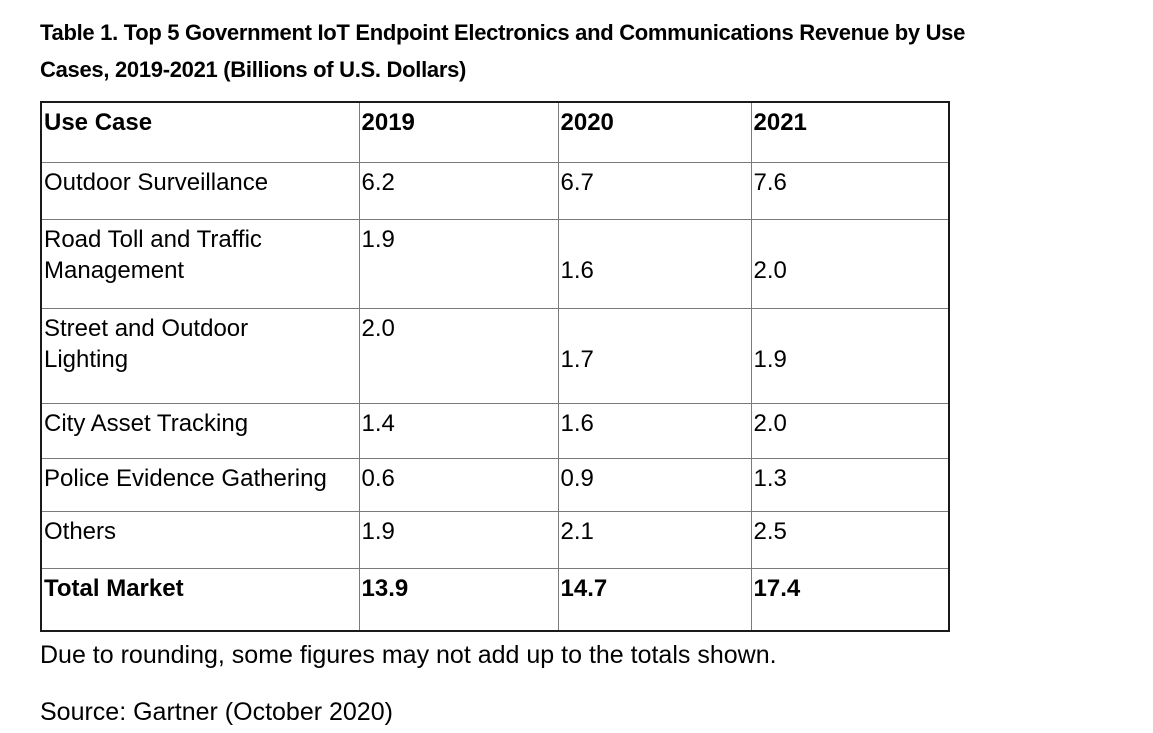 The height and width of the screenshot is (733, 1153). I want to click on table-row-street-outdoor-lighting: Street and Outdoor Lighting 2.0 1.7 1.9, so click(495, 355).